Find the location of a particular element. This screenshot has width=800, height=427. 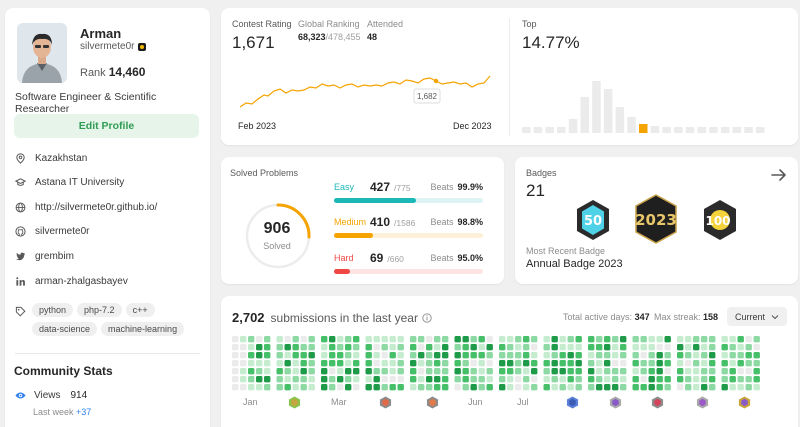

monthly-badge-dec-icon is located at coordinates (744, 402).